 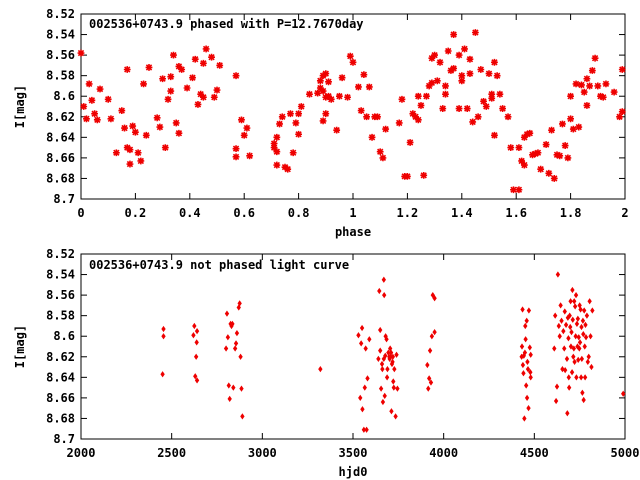 What do you see at coordinates (60, 55) in the screenshot?
I see `y-tick-label: 8.56` at bounding box center [60, 55].